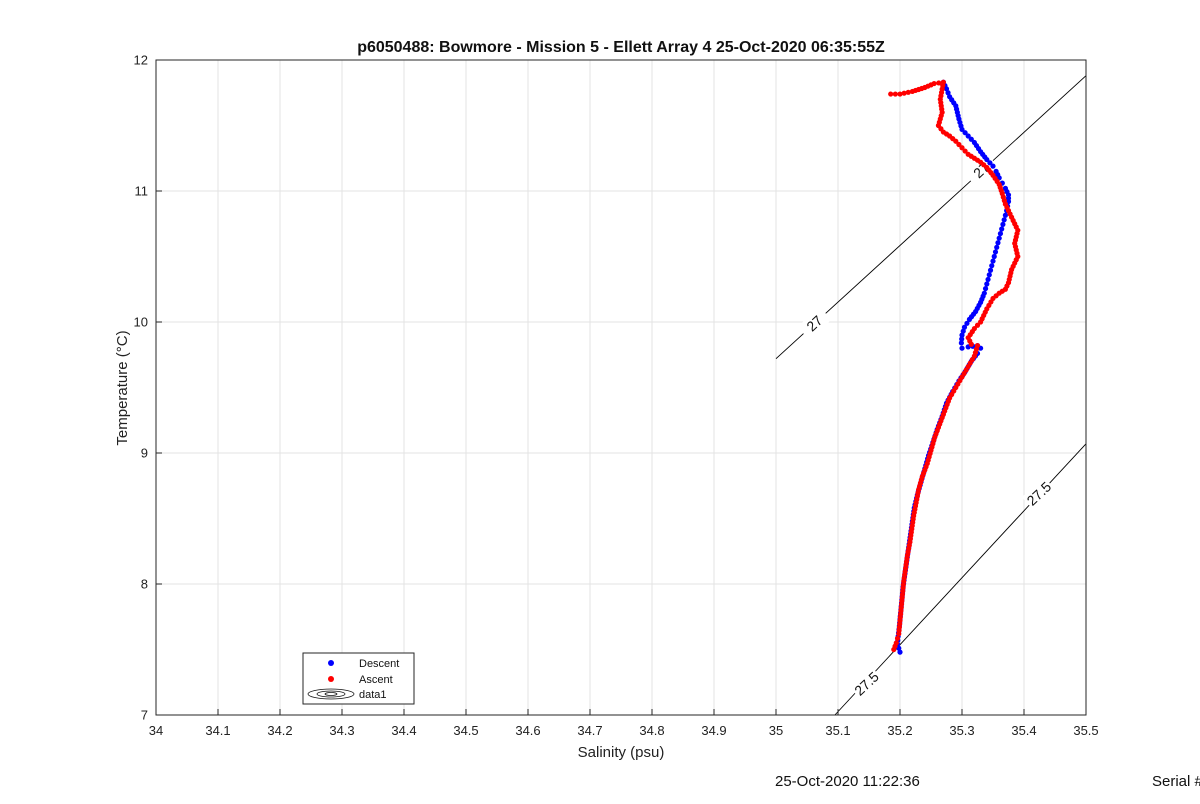 The height and width of the screenshot is (804, 1200). What do you see at coordinates (141, 322) in the screenshot?
I see `y-tick-label: 10` at bounding box center [141, 322].